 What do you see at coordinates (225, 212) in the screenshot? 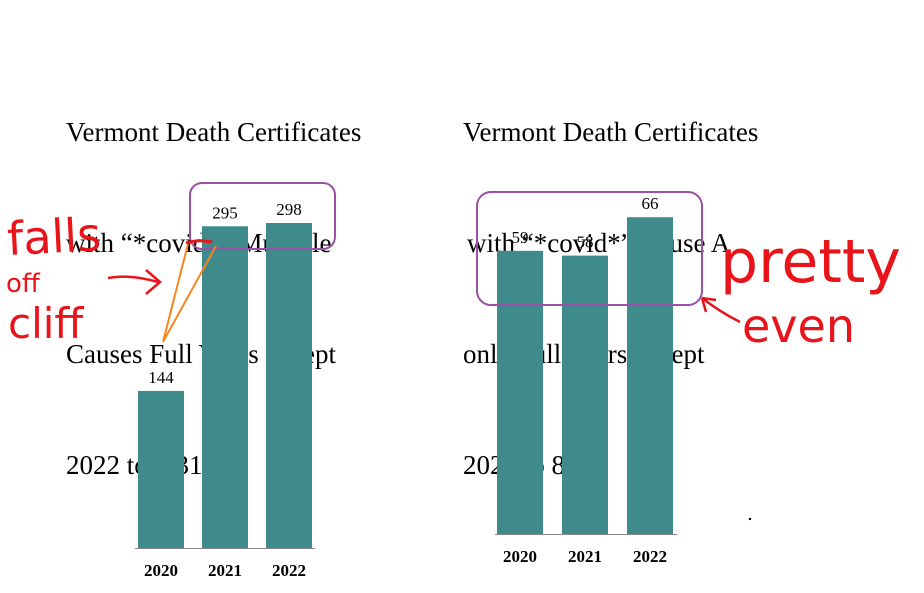
I see `data-label-2021: 295` at bounding box center [225, 212].